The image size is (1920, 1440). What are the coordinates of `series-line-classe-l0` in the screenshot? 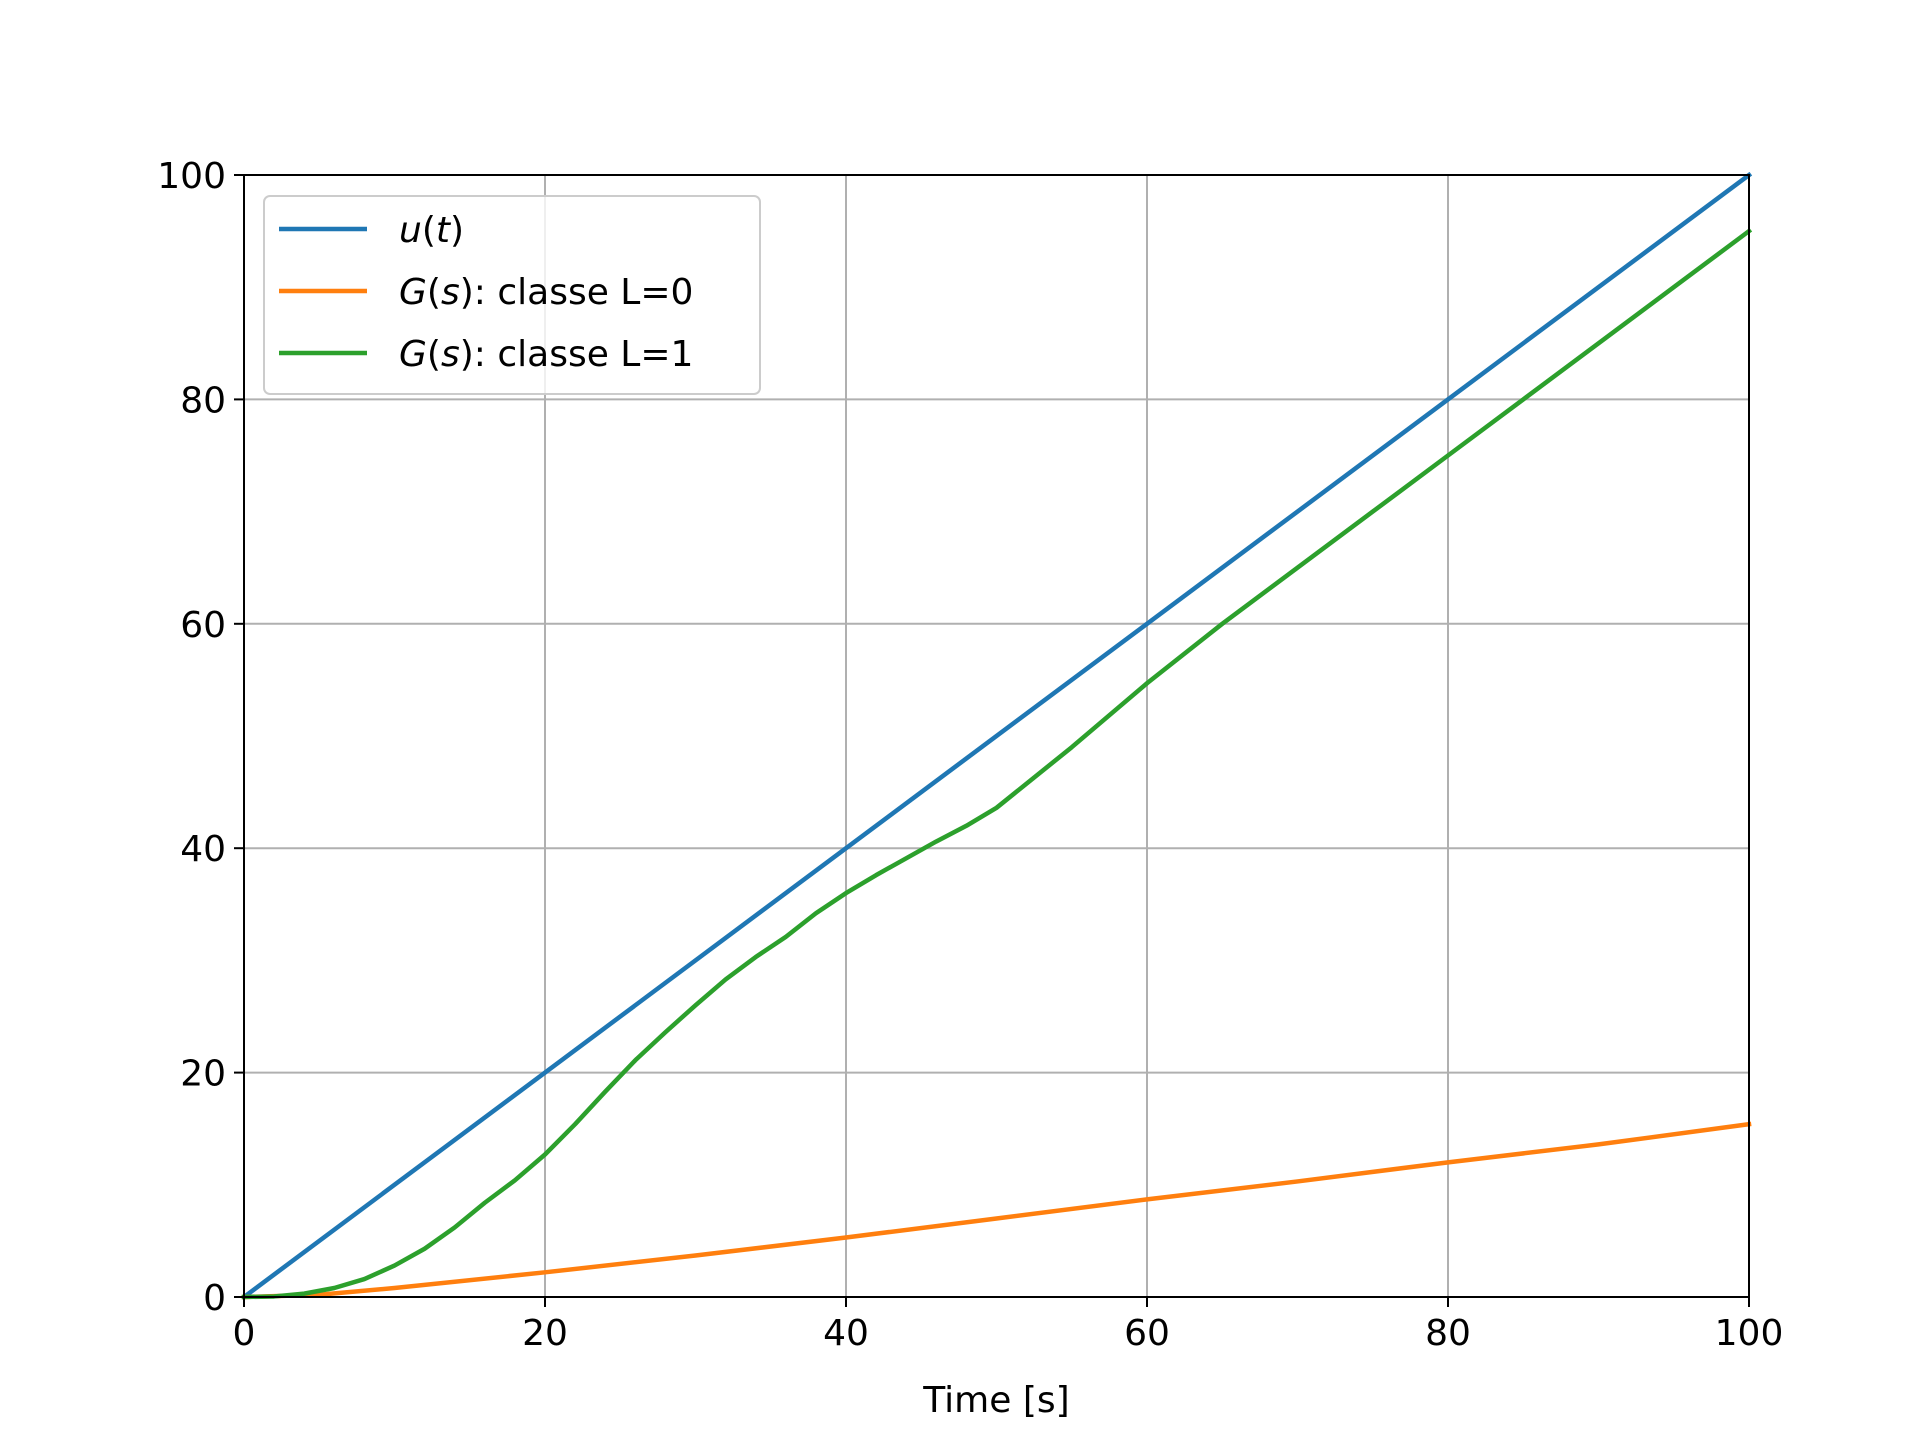 It's located at (996, 1210).